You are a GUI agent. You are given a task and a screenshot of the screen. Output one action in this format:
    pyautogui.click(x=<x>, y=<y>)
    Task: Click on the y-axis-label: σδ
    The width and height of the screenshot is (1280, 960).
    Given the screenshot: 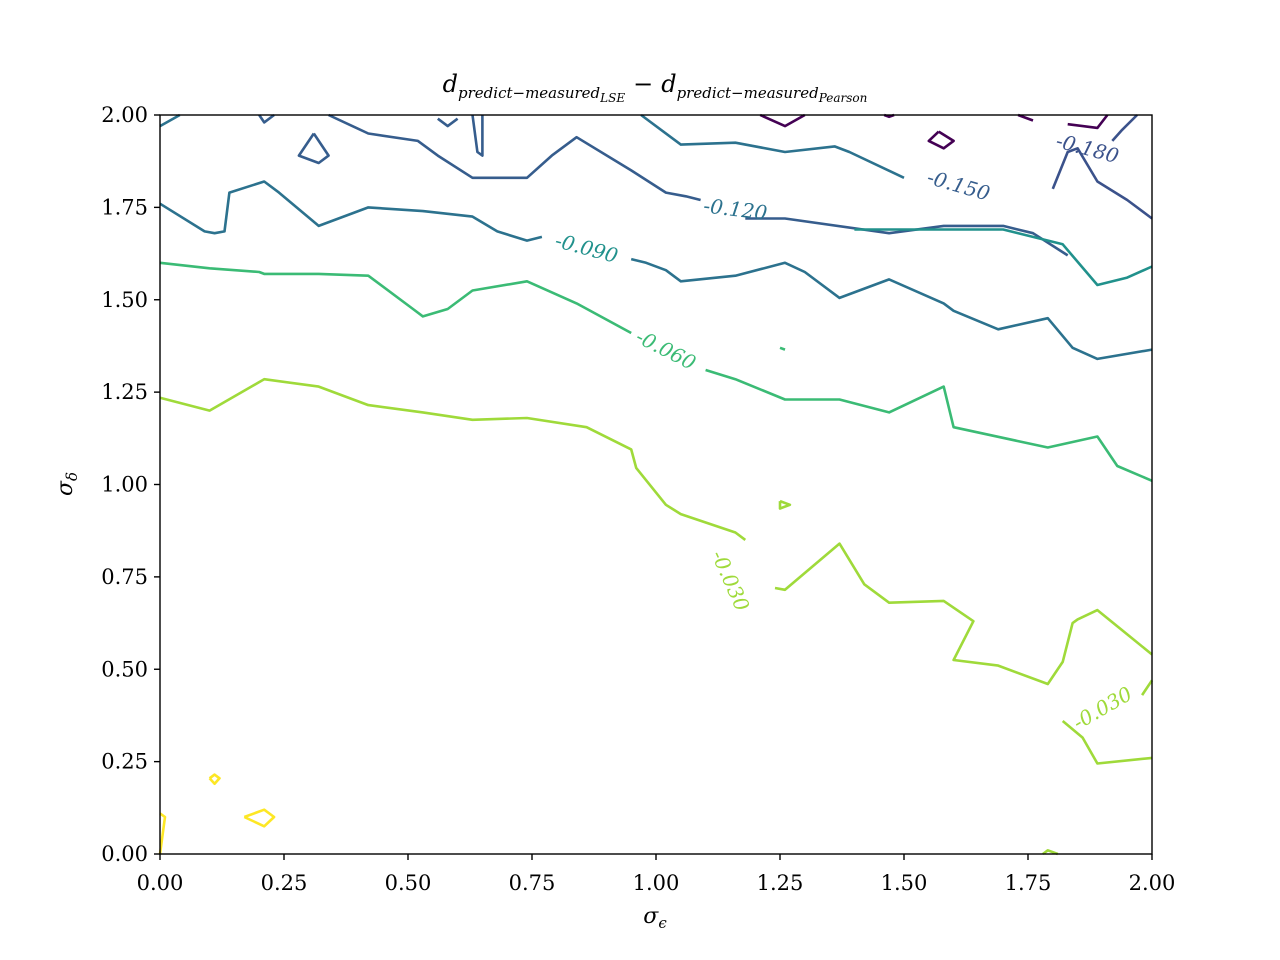 What is the action you would take?
    pyautogui.click(x=67, y=484)
    